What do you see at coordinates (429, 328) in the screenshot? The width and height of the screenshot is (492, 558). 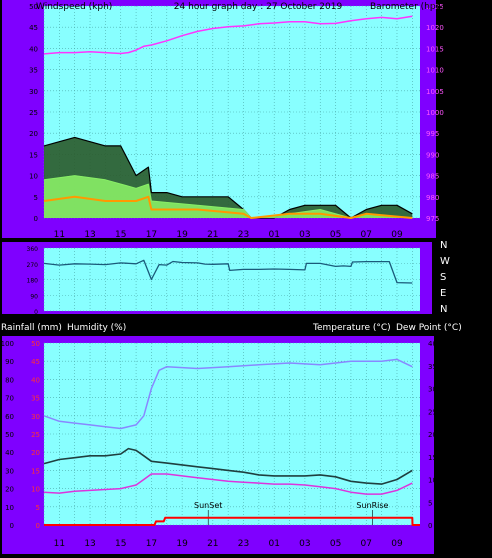 I see `dew-point-axis-label: Dew Point (°C)` at bounding box center [429, 328].